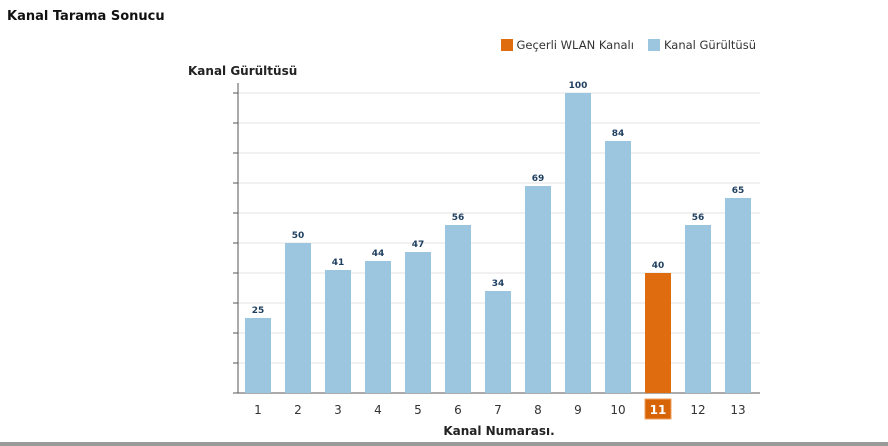 Image resolution: width=888 pixels, height=446 pixels. I want to click on x-tick-label: 1, so click(258, 410).